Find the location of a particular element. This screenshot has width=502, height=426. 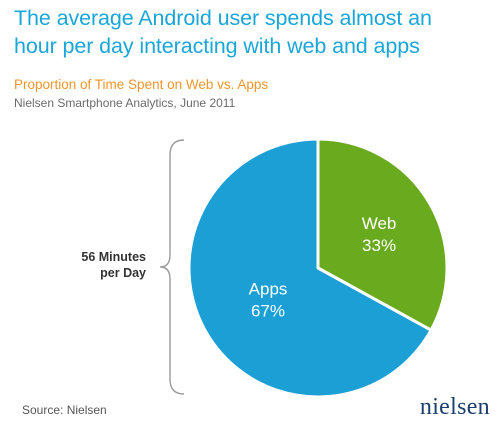

duration-label-line-1: 56 Minutes is located at coordinates (113, 257).